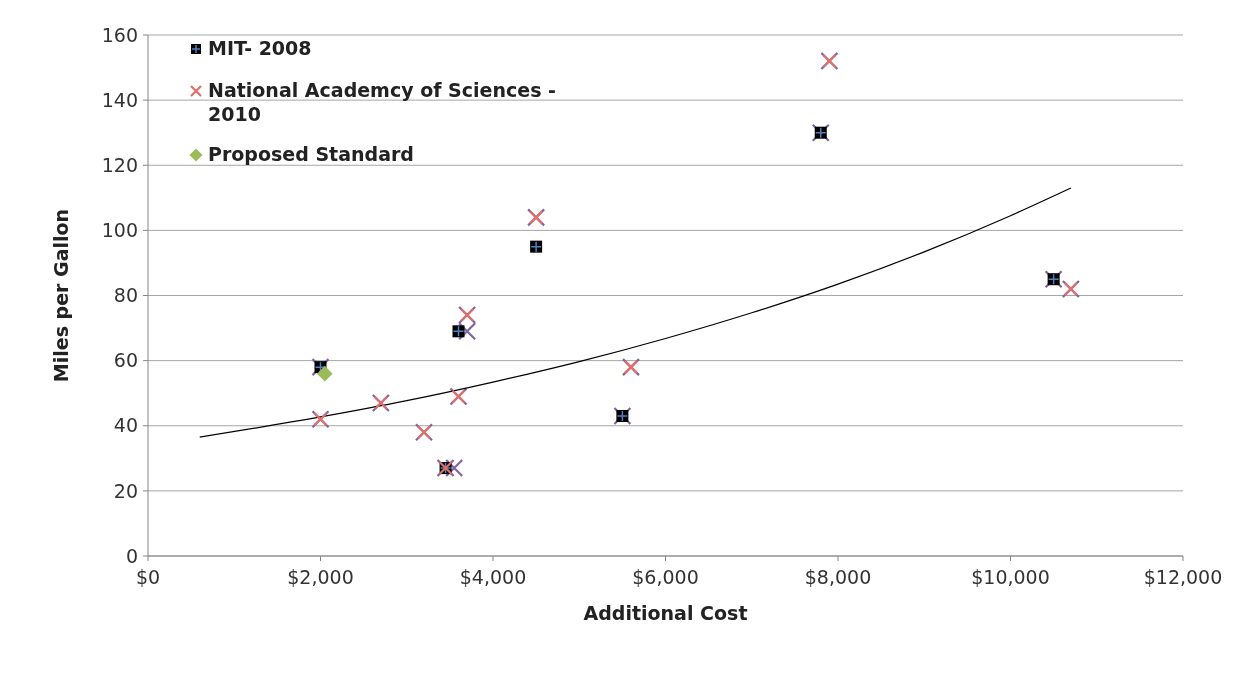 This screenshot has height=677, width=1252. What do you see at coordinates (665, 577) in the screenshot?
I see `x-tick-label: $6,000` at bounding box center [665, 577].